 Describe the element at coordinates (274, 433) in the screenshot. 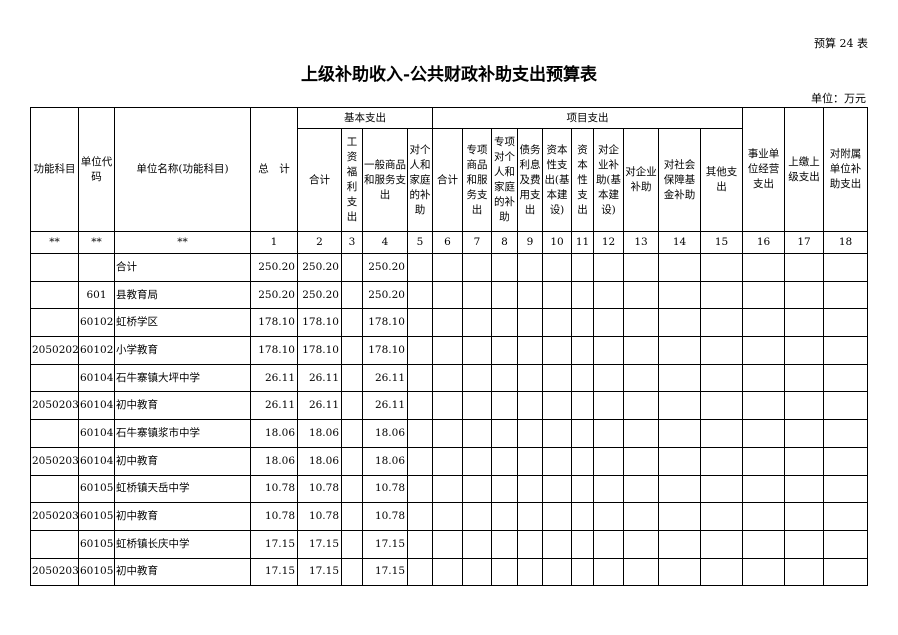

I see `cell-total: 18.06` at that location.